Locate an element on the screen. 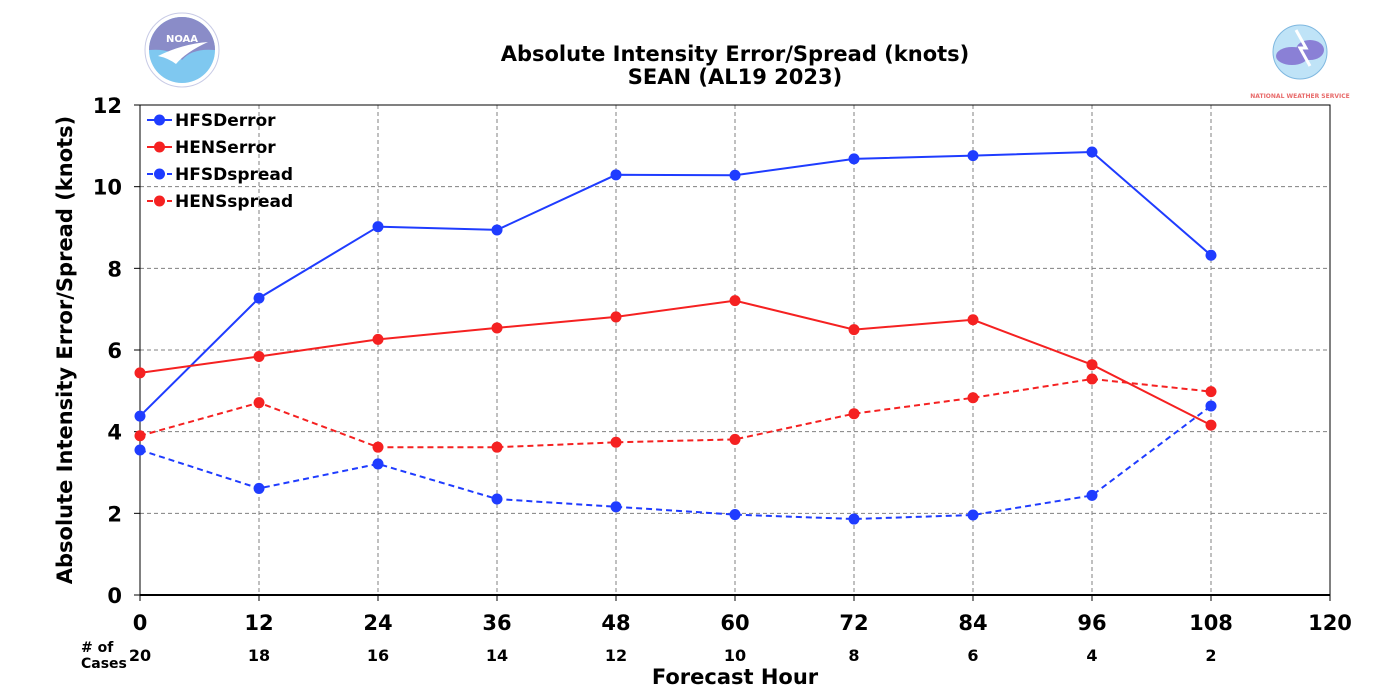  x-tick-label: 60 is located at coordinates (734, 623).